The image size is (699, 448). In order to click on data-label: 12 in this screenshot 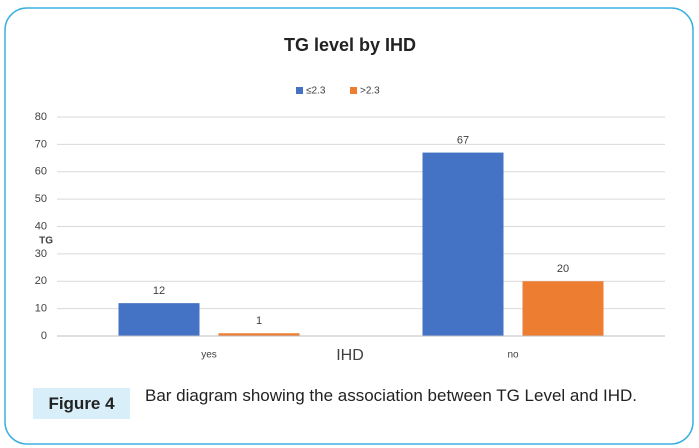, I will do `click(159, 291)`.